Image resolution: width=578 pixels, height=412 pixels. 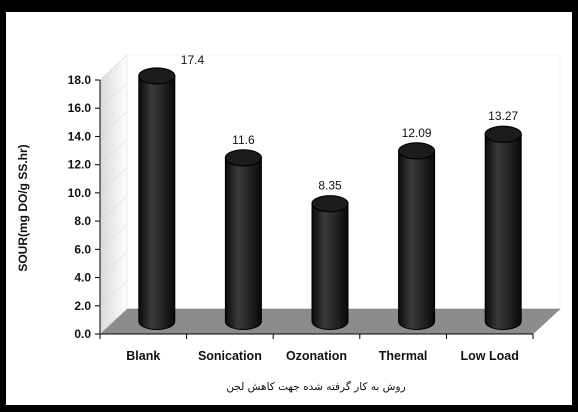 I want to click on y-tick-label: 14.0, so click(x=80, y=136).